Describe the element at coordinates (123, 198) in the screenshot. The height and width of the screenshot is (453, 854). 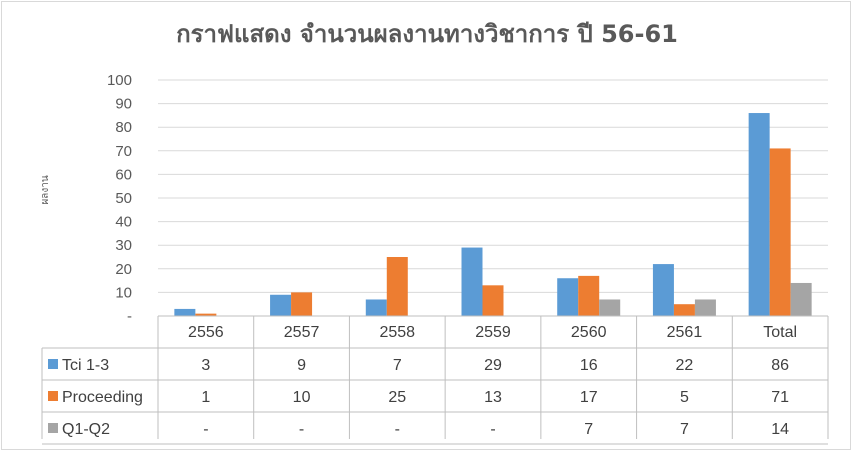
I see `y-tick-label: 50` at that location.